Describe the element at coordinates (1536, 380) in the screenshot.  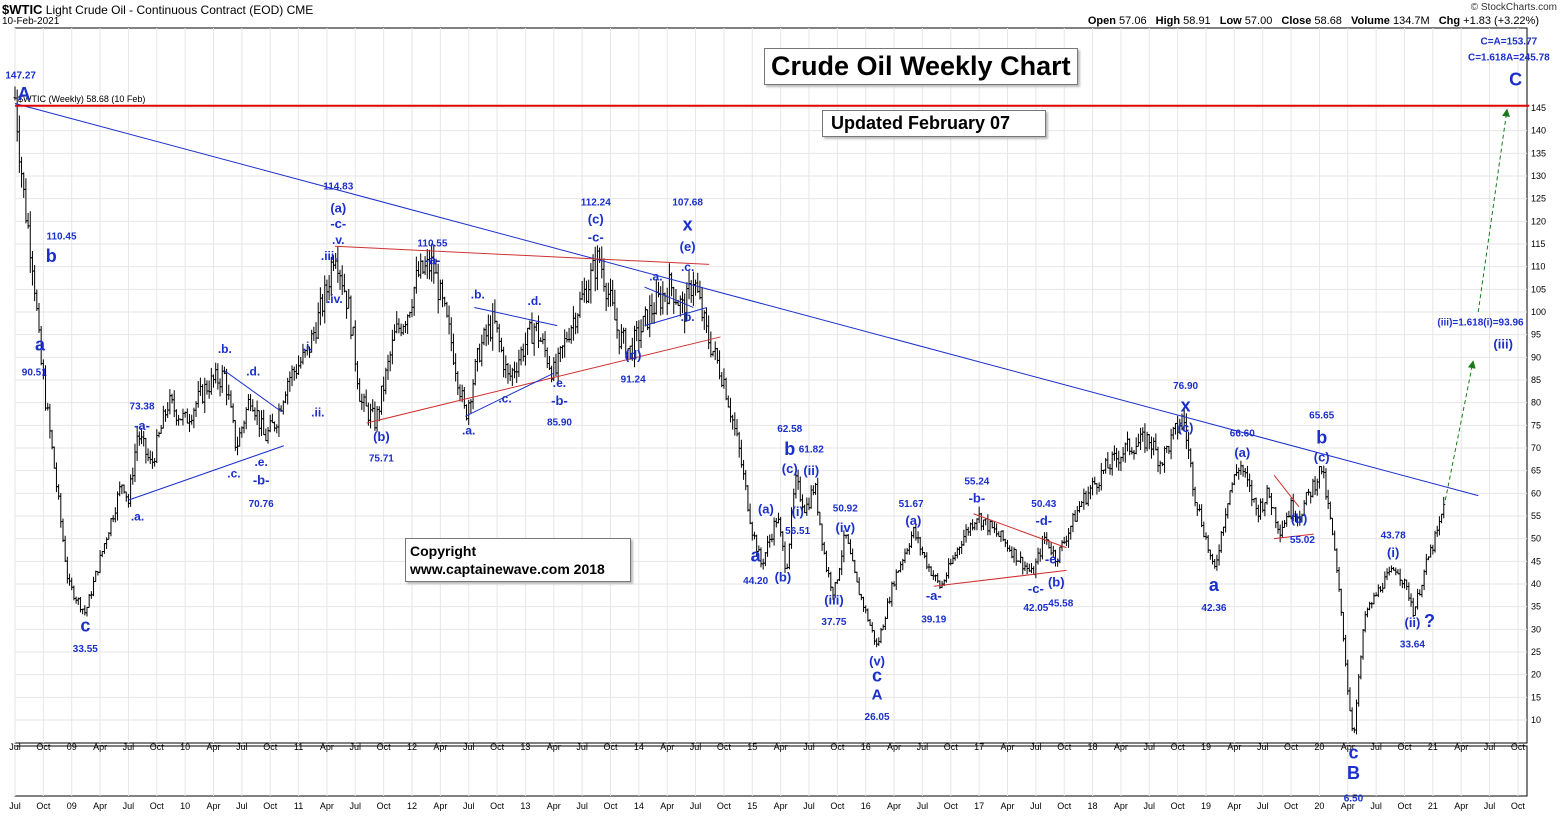
I see `y-tick-label: 85` at that location.